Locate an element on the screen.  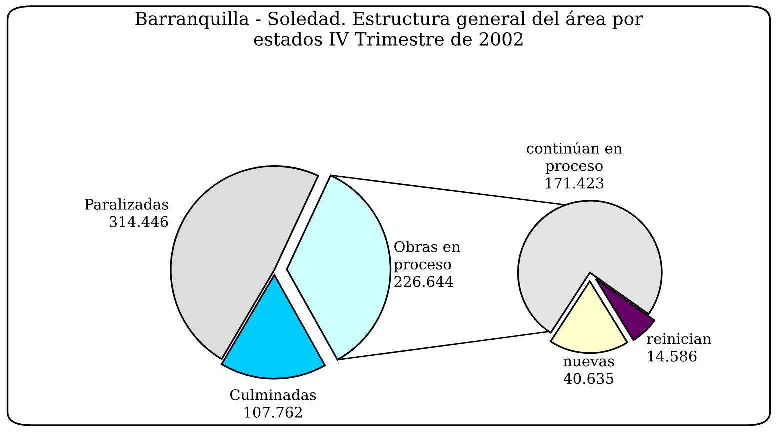
data-label: 40.635 is located at coordinates (589, 378).